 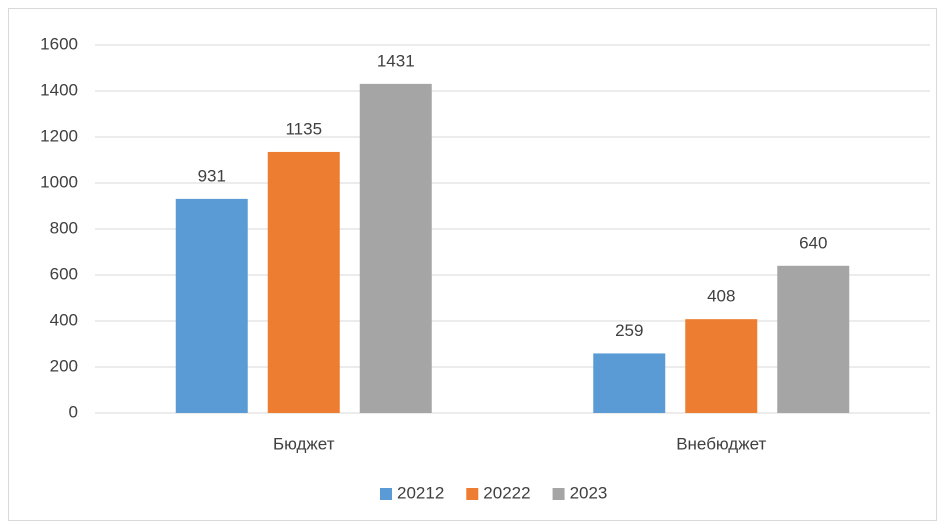 What do you see at coordinates (64, 319) in the screenshot?
I see `y-tick-label: 400` at bounding box center [64, 319].